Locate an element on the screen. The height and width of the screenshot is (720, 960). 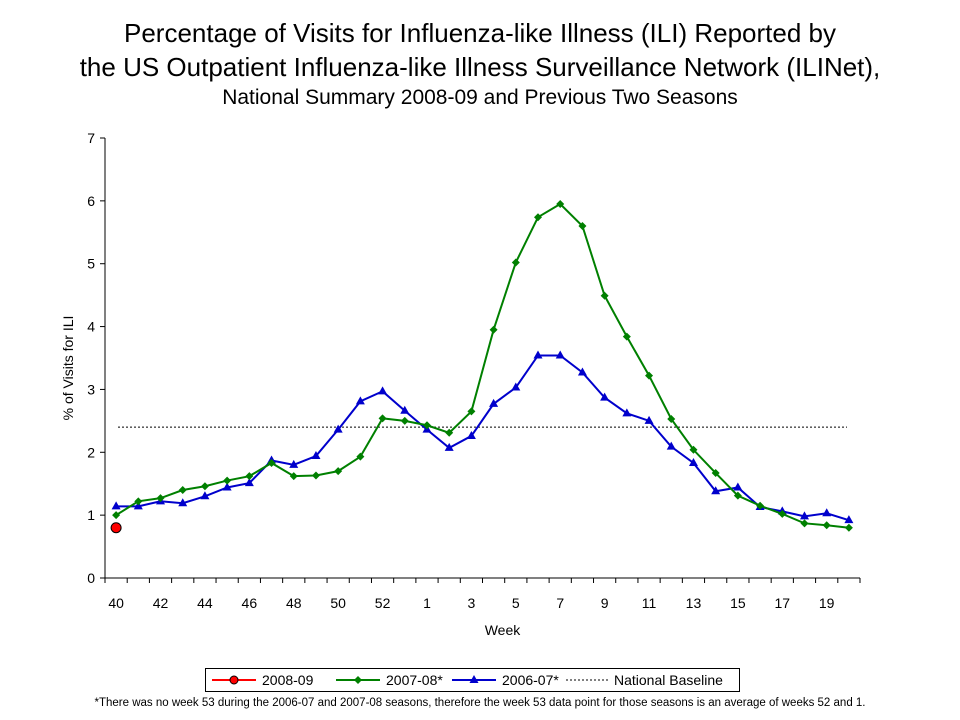
y-tick-label: 0 is located at coordinates (91, 578).